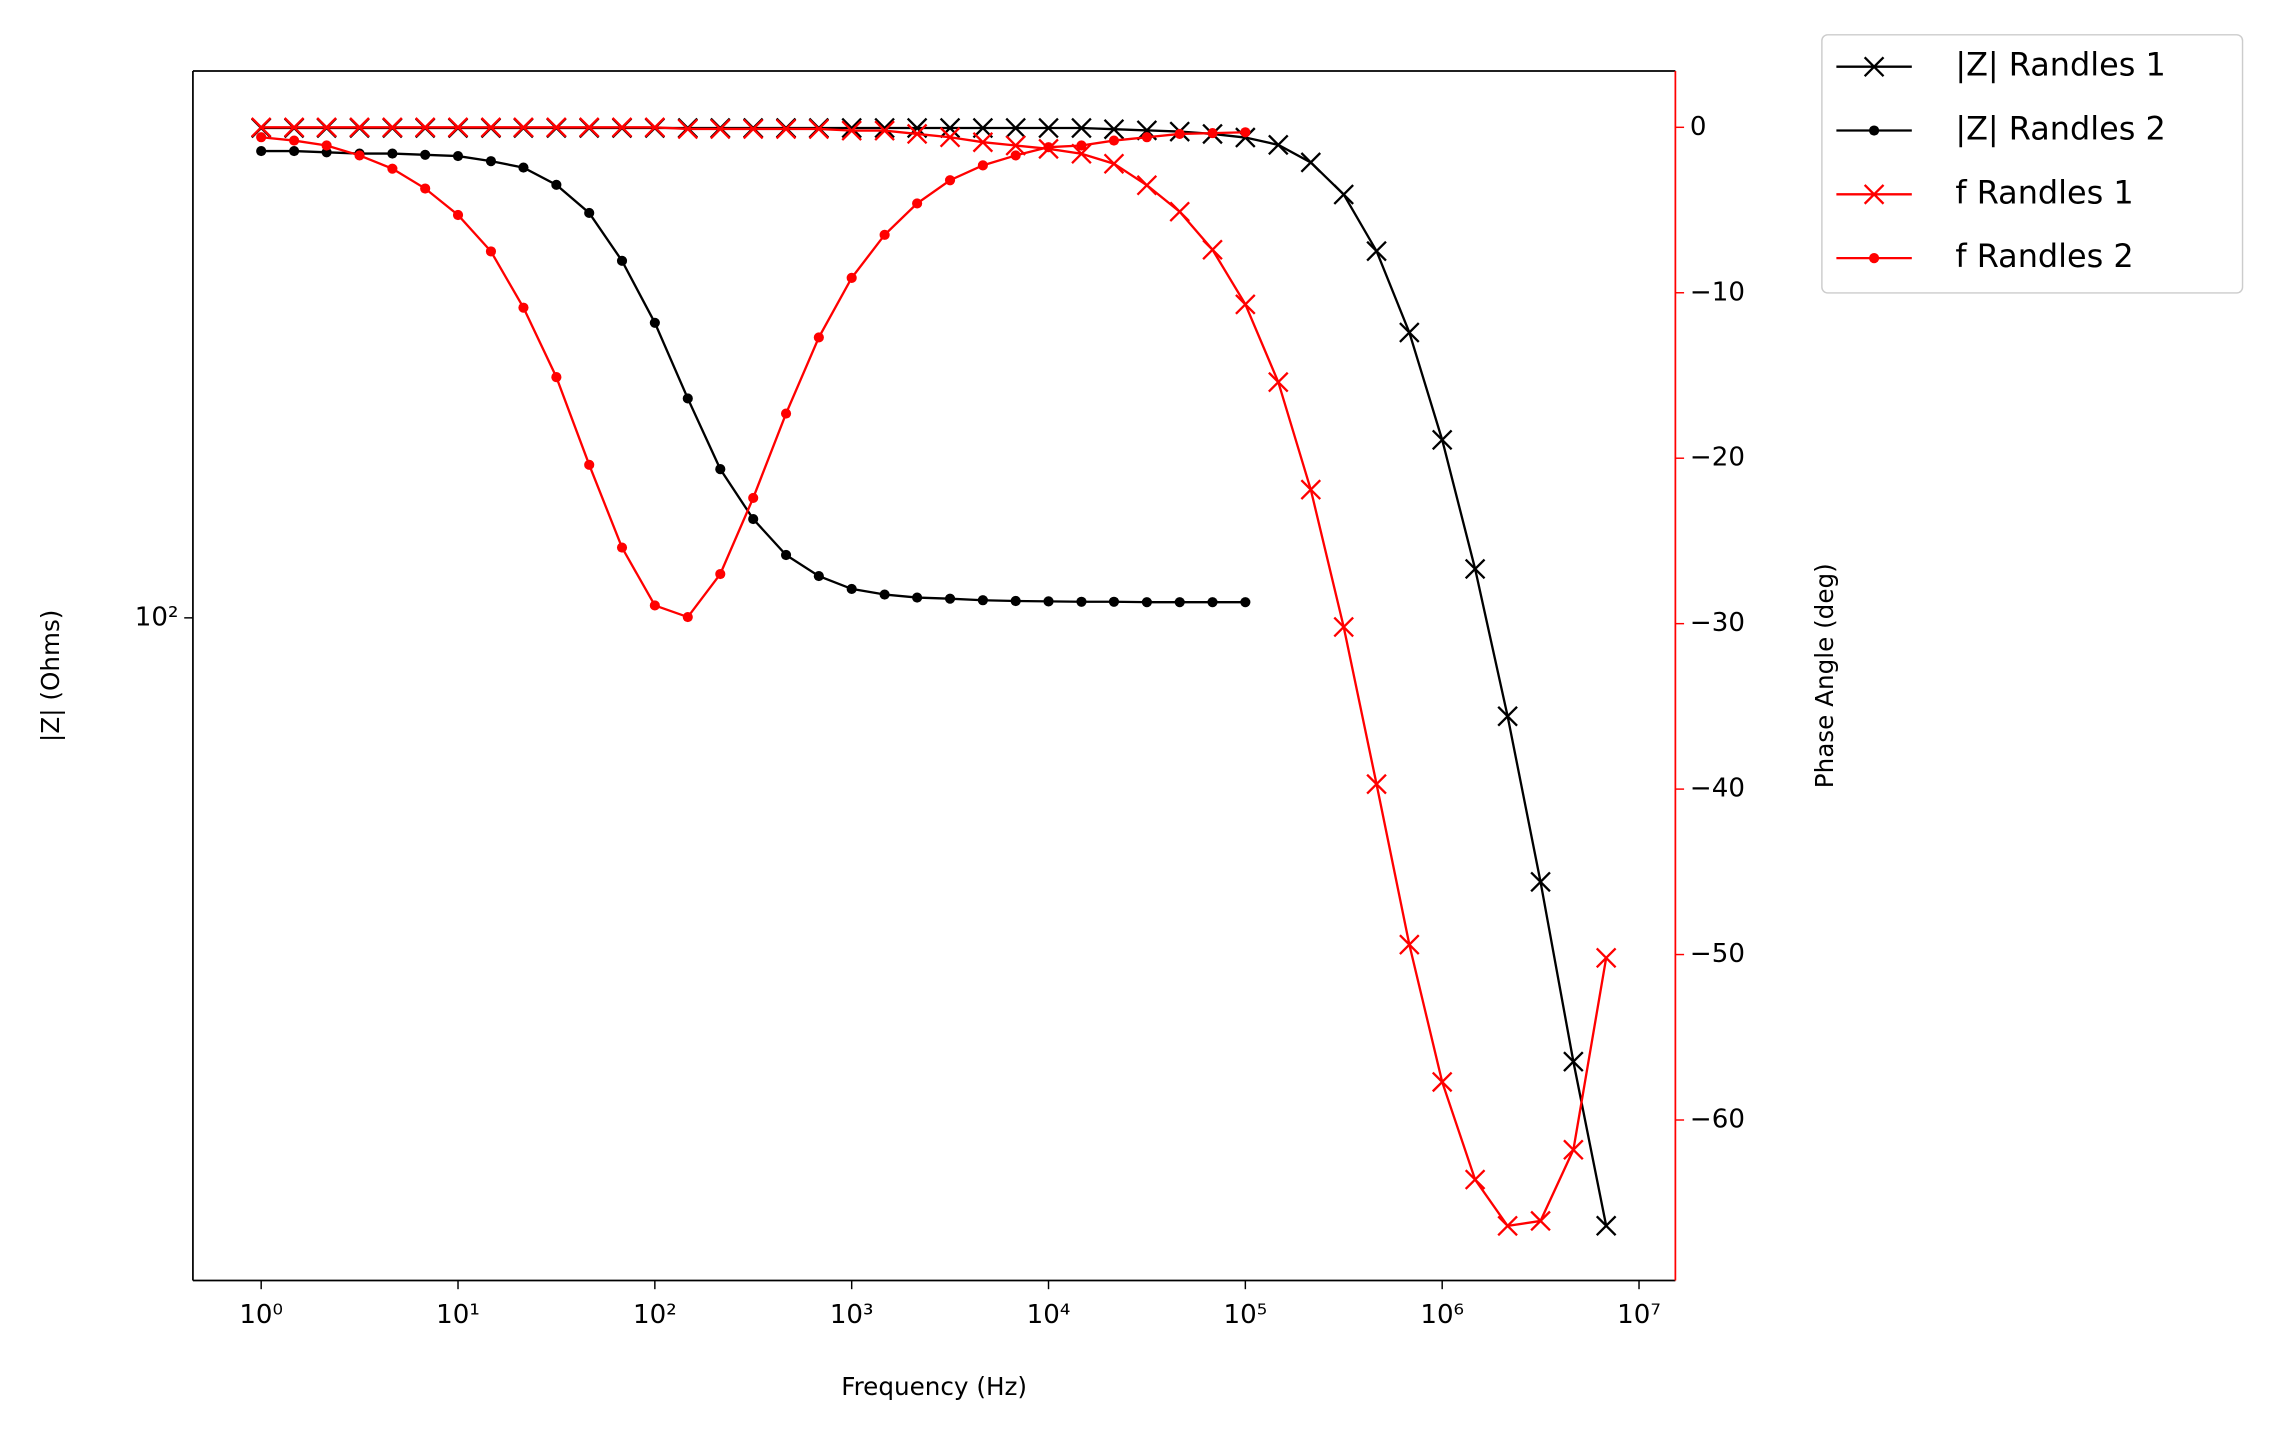 This screenshot has height=1440, width=2273. What do you see at coordinates (261, 1315) in the screenshot?
I see `x-tick-label: 10⁰` at bounding box center [261, 1315].